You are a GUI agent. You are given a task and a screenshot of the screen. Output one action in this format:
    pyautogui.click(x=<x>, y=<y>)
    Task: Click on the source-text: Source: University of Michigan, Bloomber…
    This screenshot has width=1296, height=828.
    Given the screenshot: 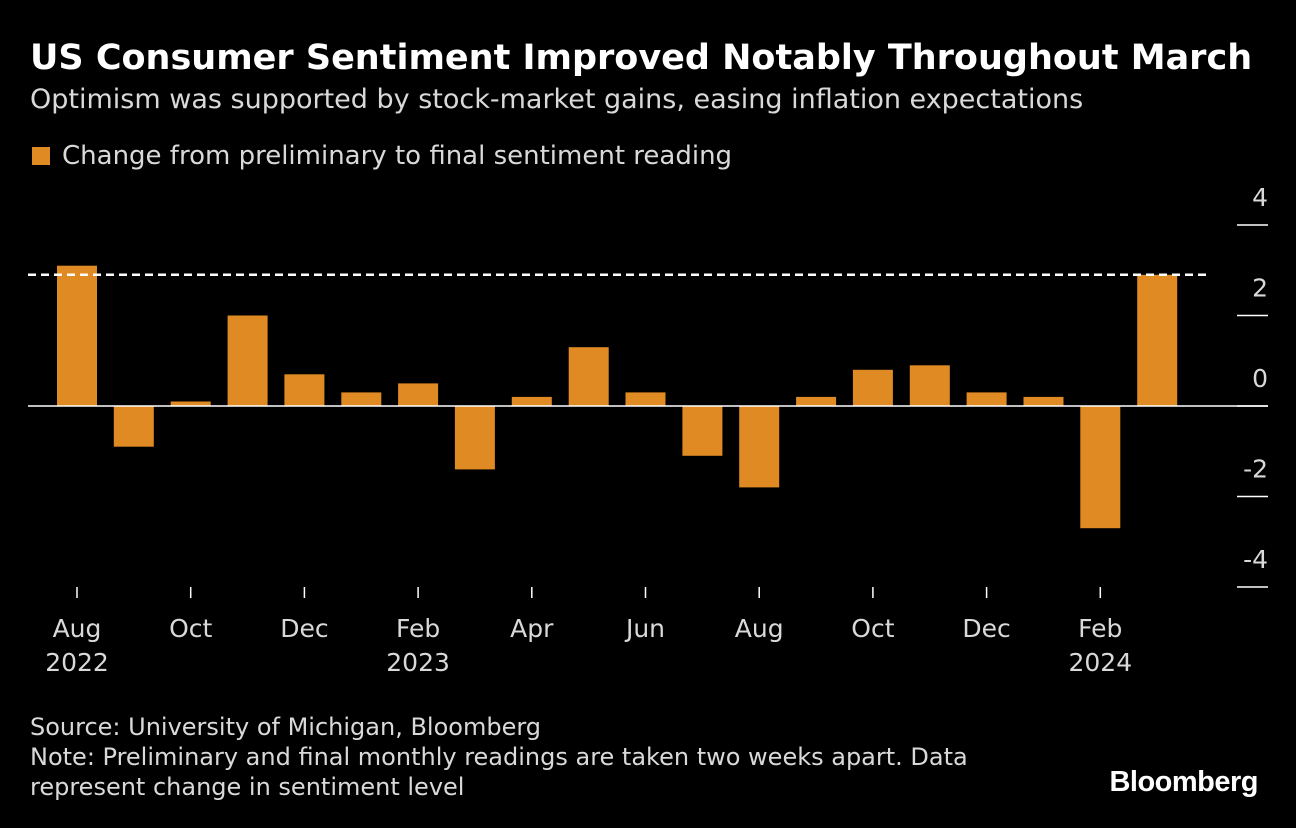 What is the action you would take?
    pyautogui.click(x=286, y=727)
    